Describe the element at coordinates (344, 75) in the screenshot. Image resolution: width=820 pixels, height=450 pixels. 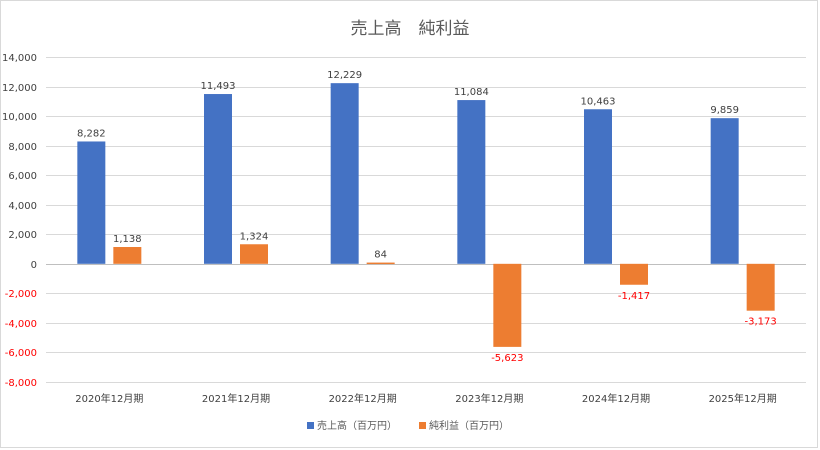
I see `sales-data-label: 12,229` at that location.